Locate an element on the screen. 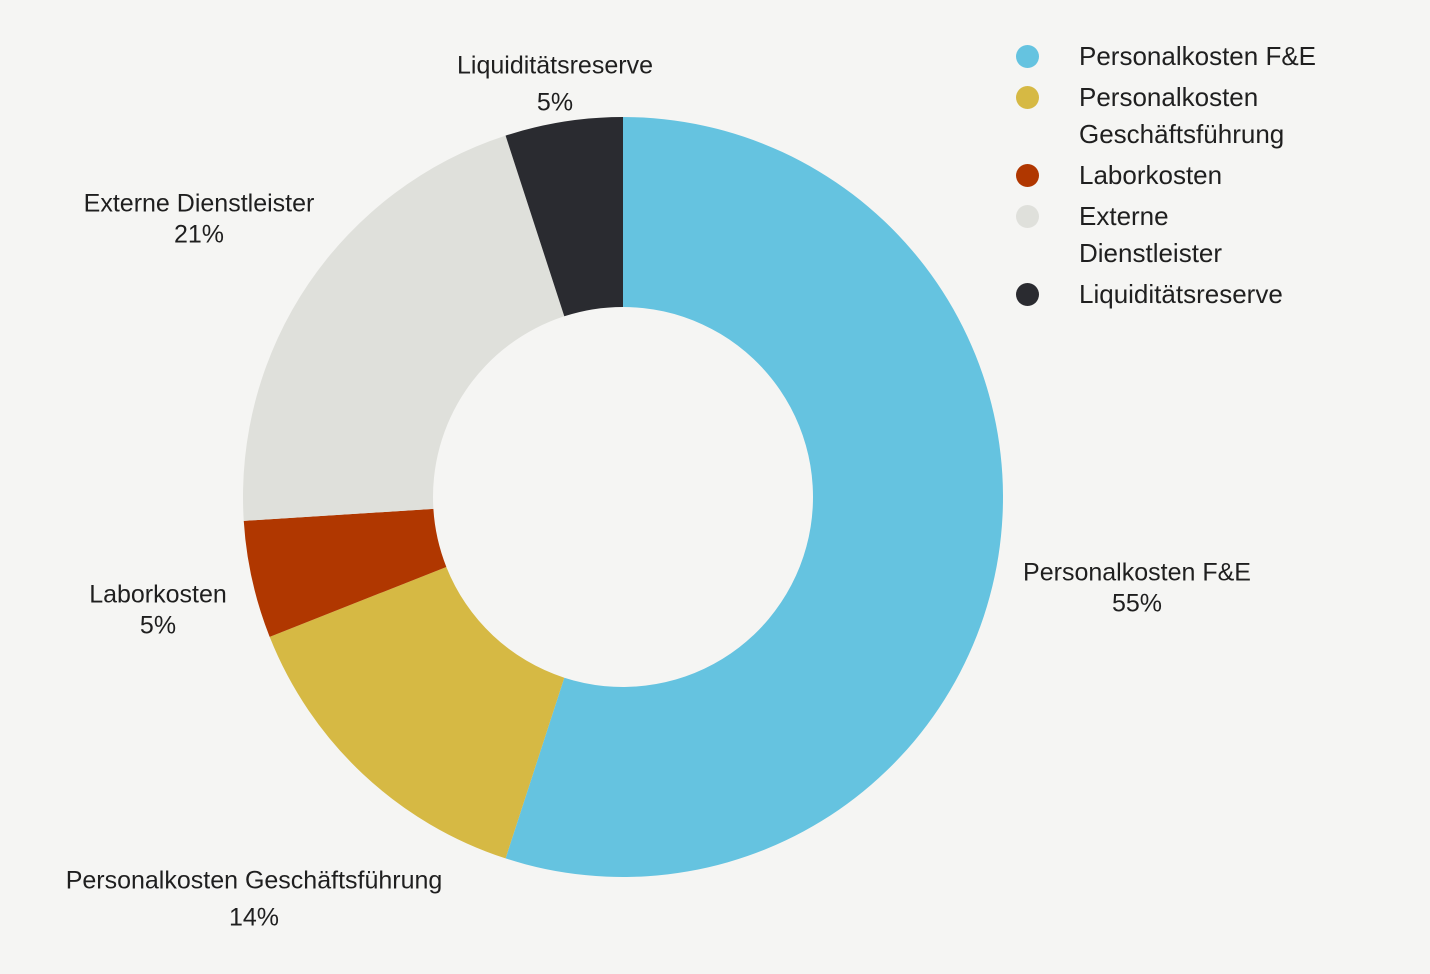 This screenshot has width=1430, height=974. legend-item: Externe Dienstleister is located at coordinates (1181, 235).